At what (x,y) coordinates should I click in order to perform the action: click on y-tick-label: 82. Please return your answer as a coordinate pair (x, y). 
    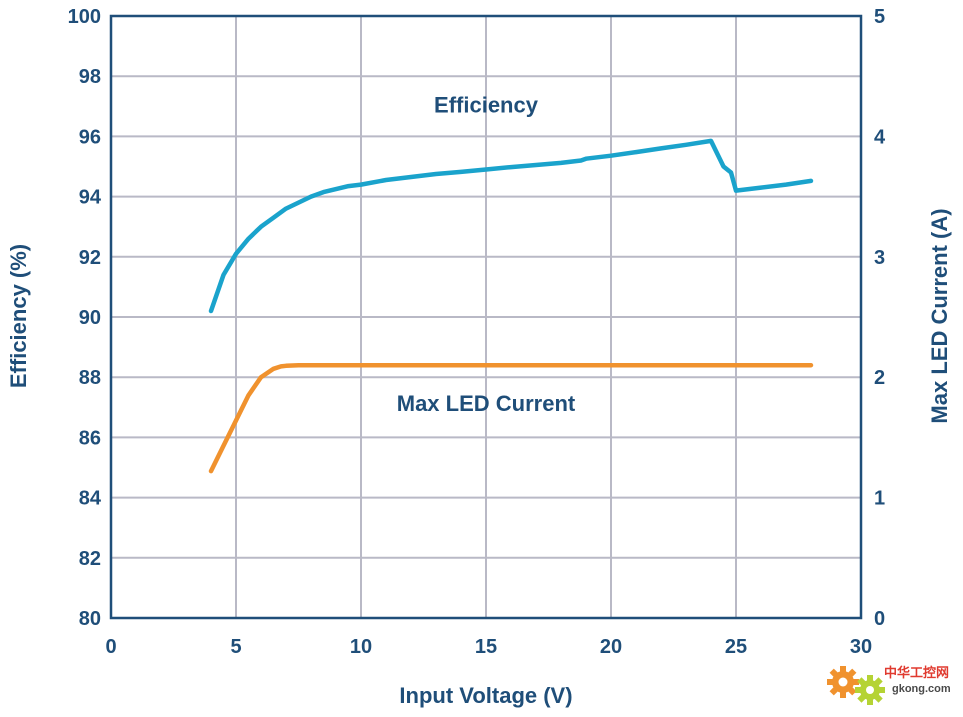
    Looking at the image, I should click on (90, 559).